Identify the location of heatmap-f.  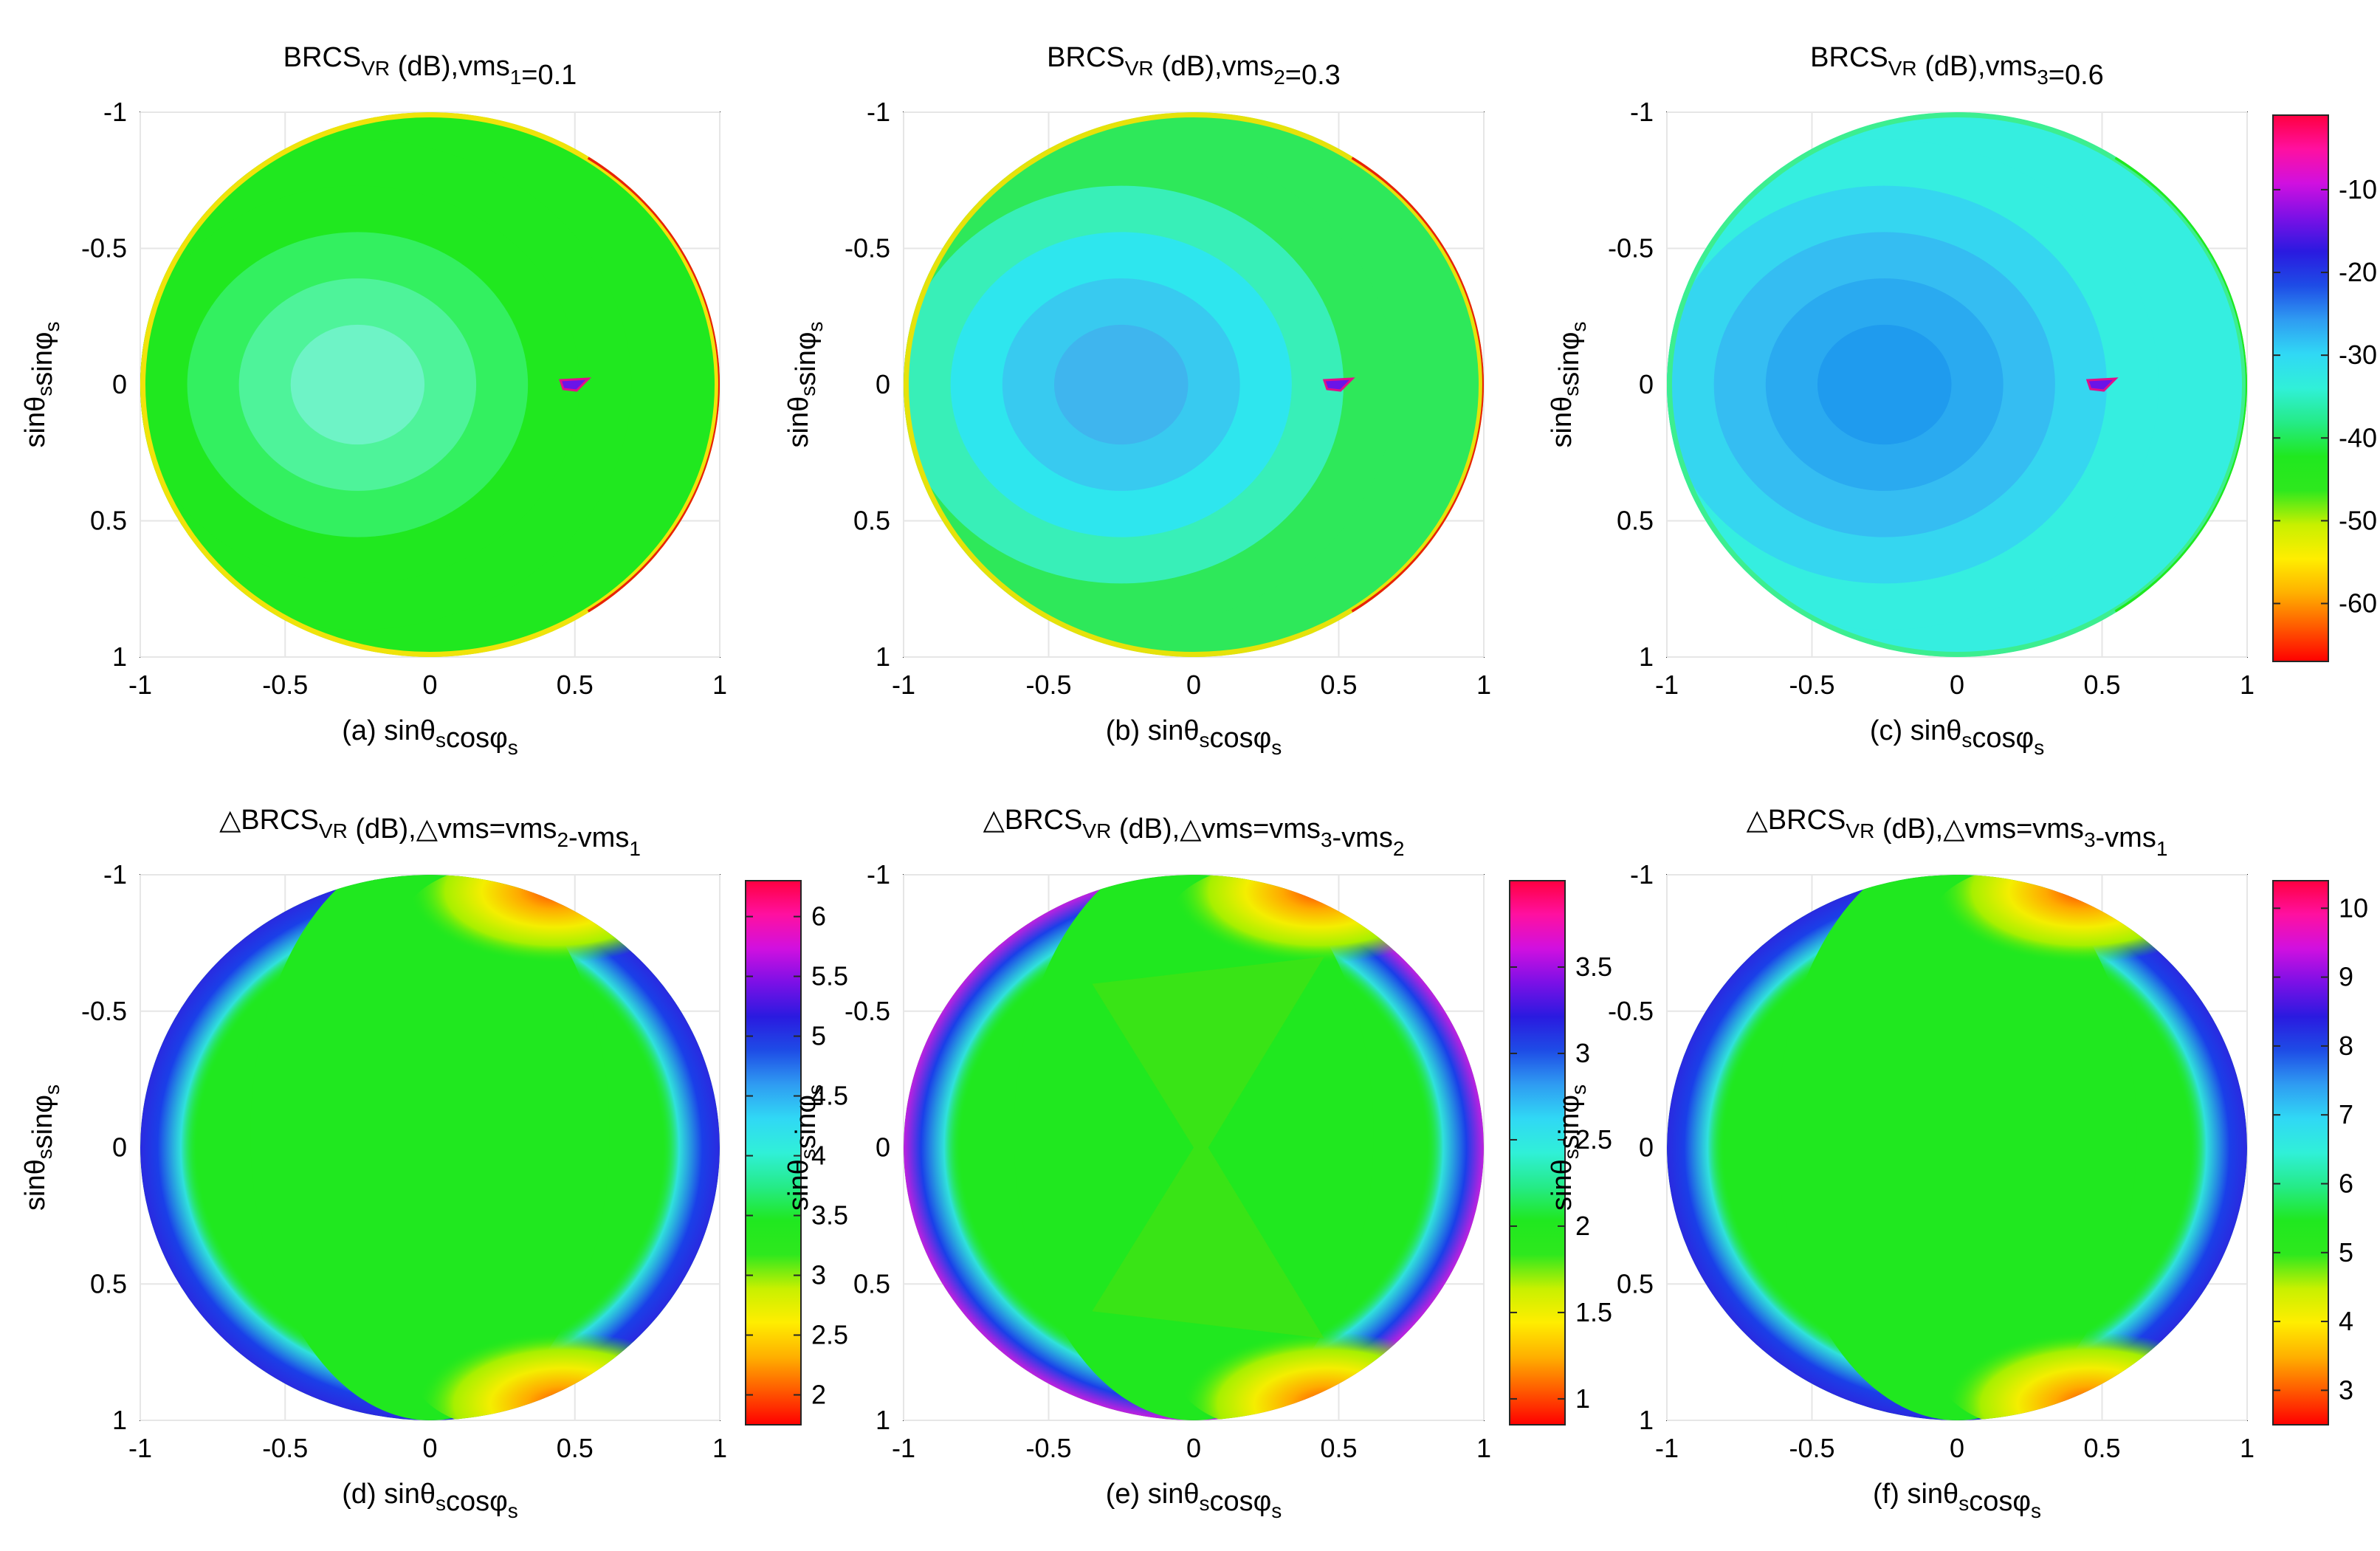
(1957, 1147).